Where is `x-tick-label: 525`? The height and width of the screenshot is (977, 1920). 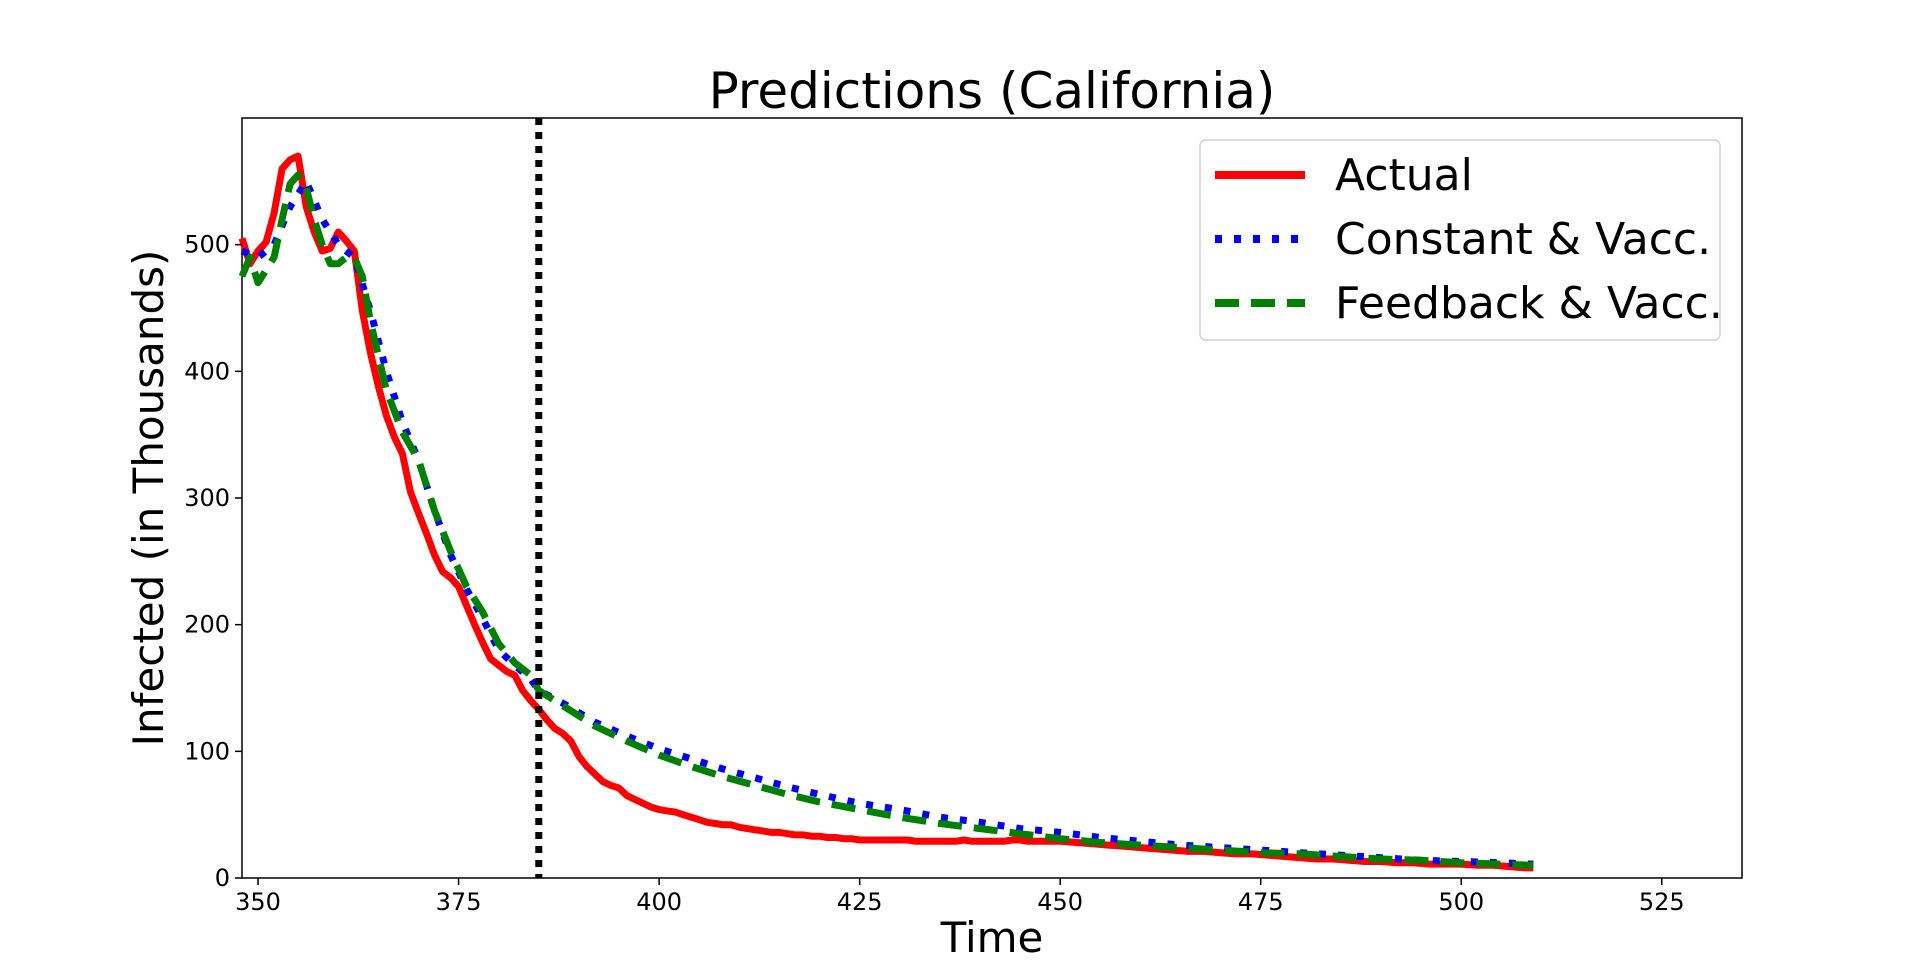 x-tick-label: 525 is located at coordinates (1662, 902).